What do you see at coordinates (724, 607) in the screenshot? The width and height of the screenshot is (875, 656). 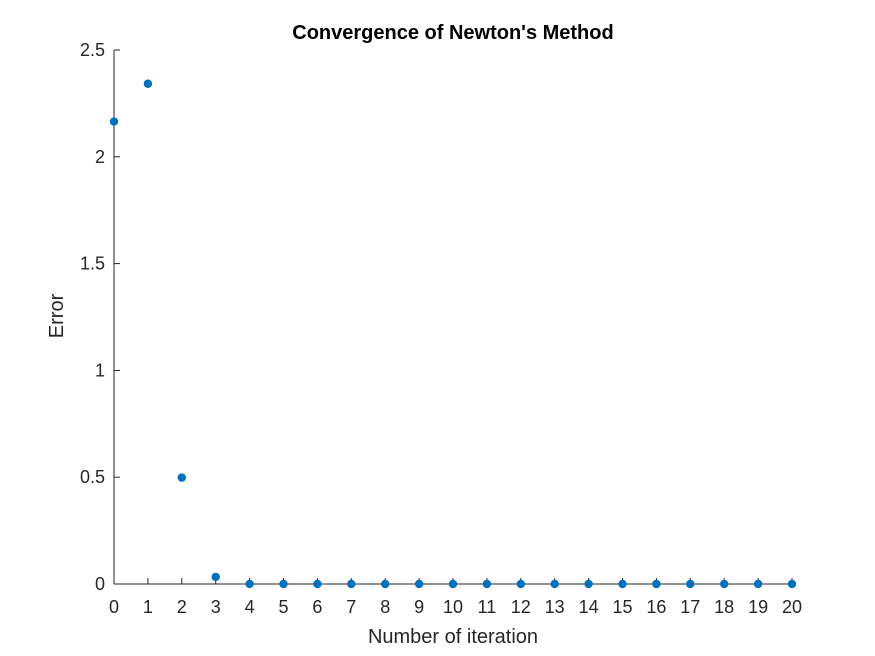 I see `x-tick-label: 18` at bounding box center [724, 607].